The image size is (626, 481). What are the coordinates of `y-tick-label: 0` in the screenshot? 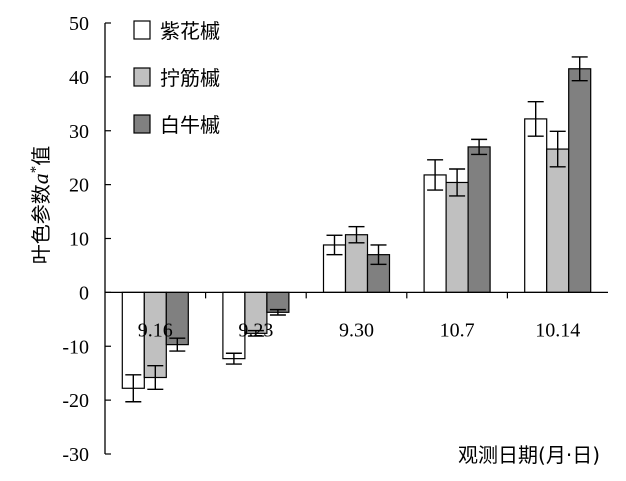 It's located at (84, 293).